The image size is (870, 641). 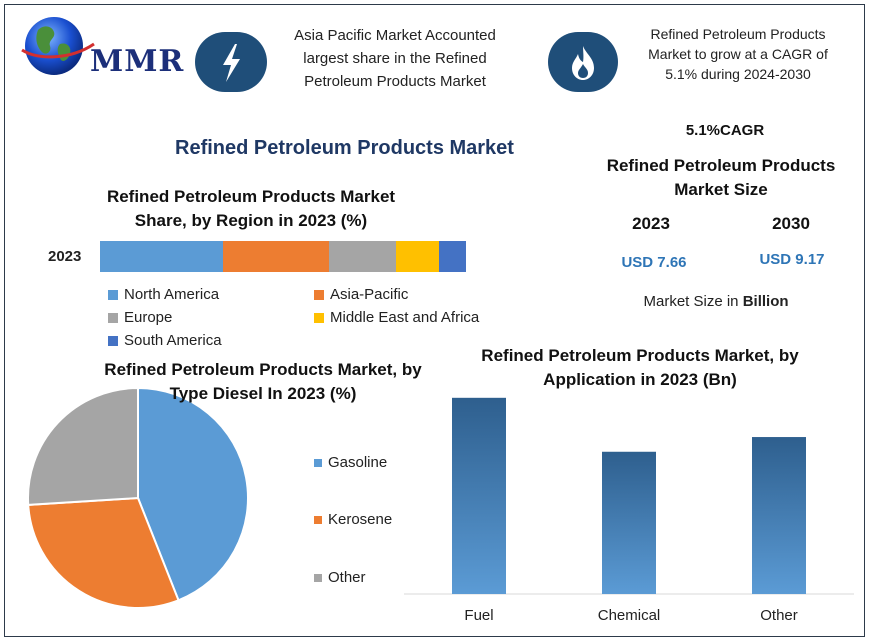 I want to click on region-segment-north-america, so click(x=161, y=256).